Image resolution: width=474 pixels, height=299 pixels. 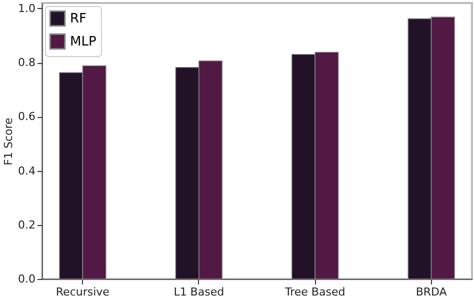 I want to click on x-tick-label: L1 Based, so click(x=199, y=292).